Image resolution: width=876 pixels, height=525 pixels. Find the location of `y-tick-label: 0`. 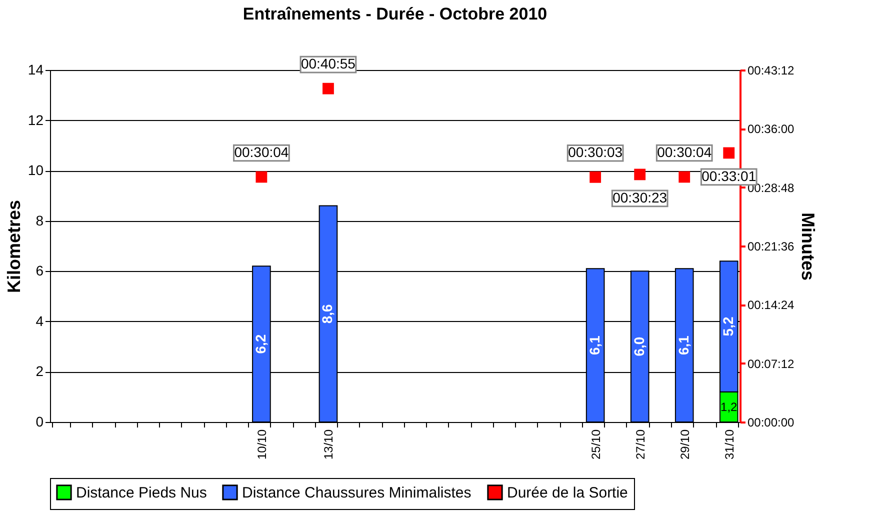

y-tick-label: 0 is located at coordinates (40, 422).